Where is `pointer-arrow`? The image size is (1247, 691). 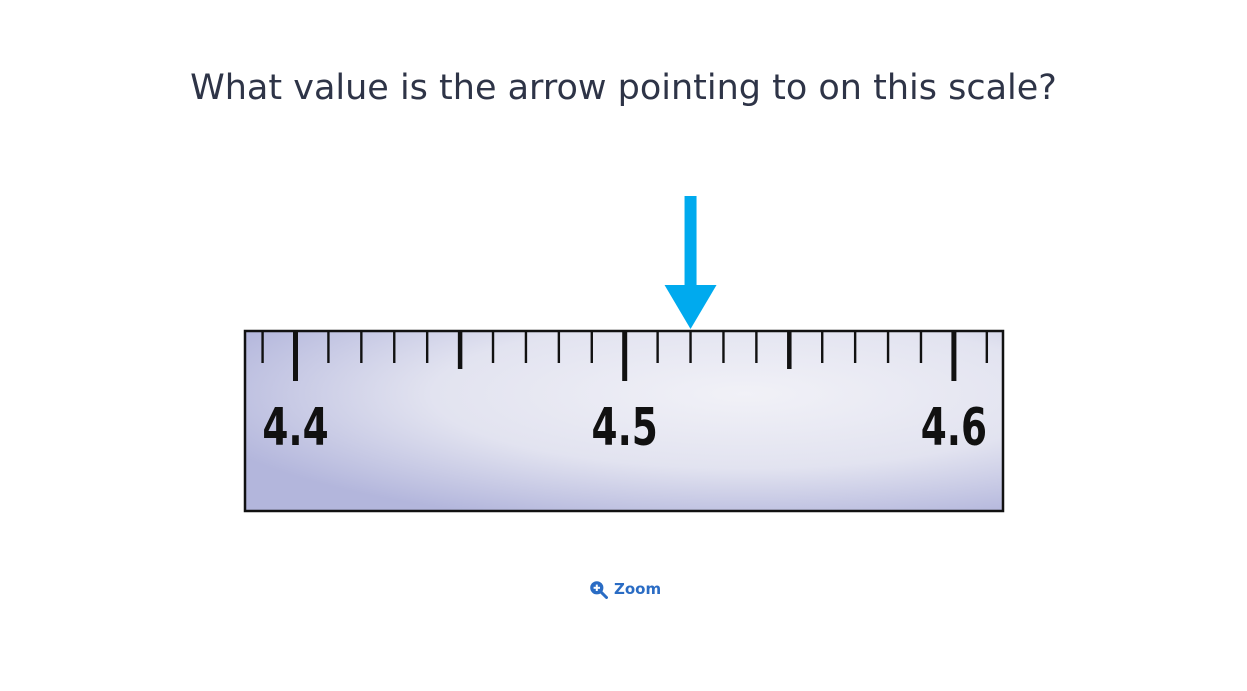
pointer-arrow is located at coordinates (690, 262).